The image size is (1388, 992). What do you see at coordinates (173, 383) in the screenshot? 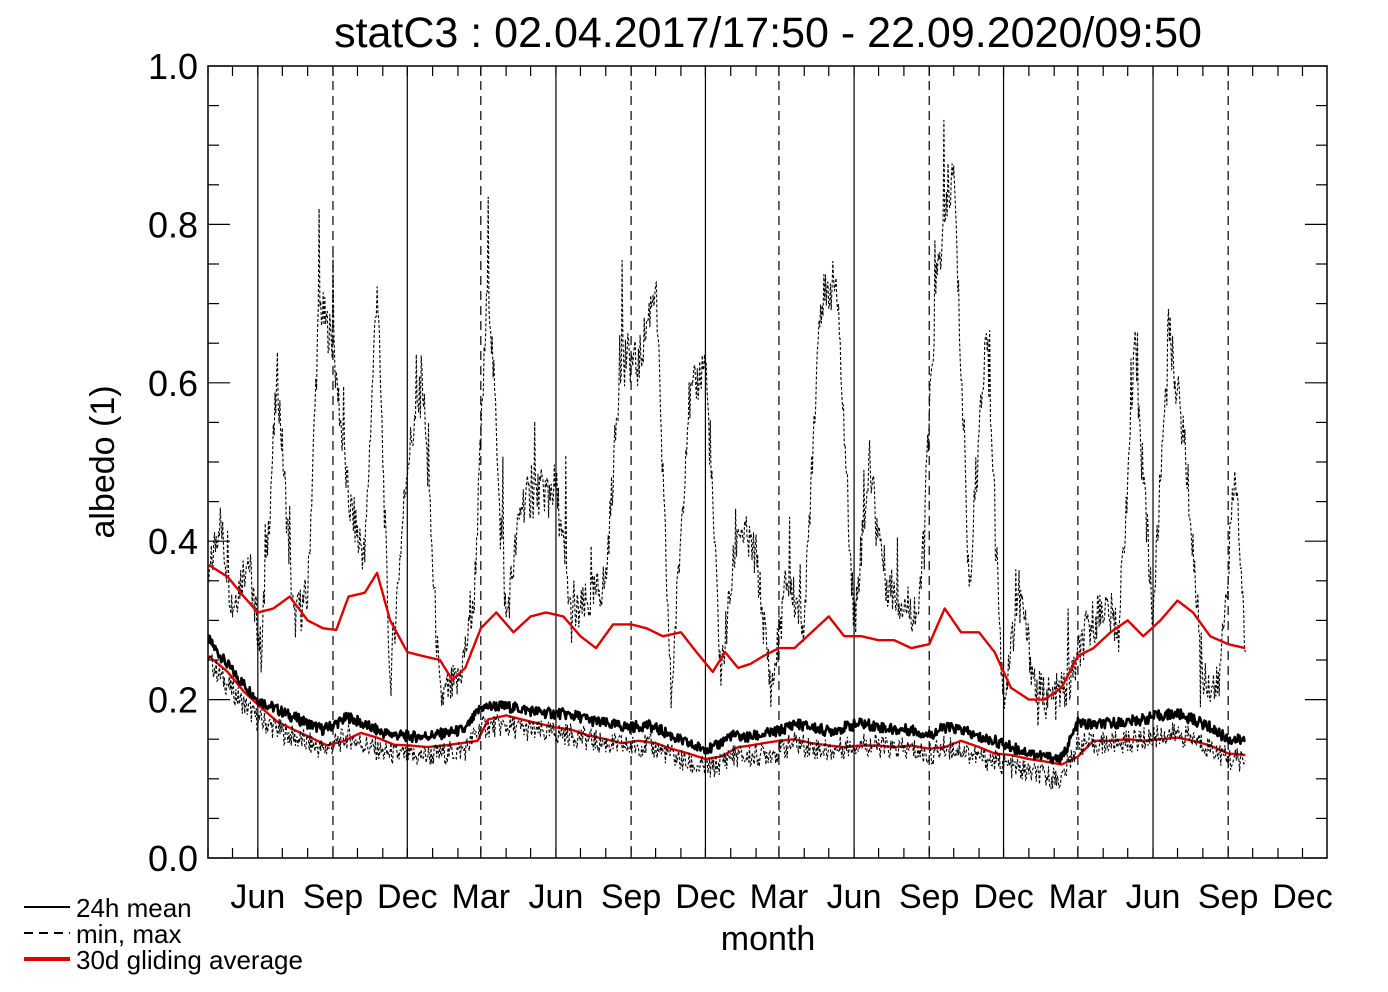
I see `y-tick-label: 0.6` at bounding box center [173, 383].